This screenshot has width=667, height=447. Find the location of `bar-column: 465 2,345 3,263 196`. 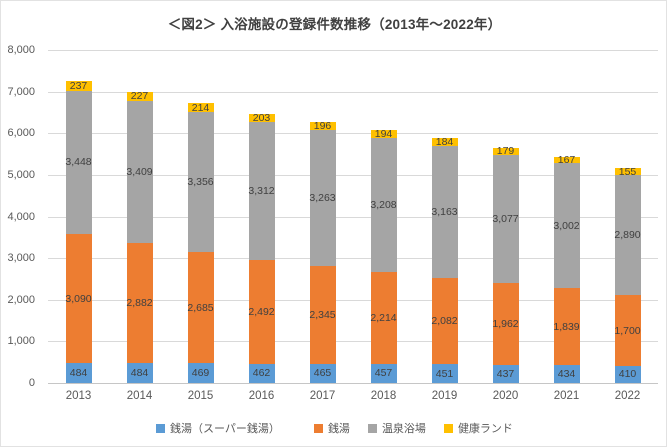

bar-column: 465 2,345 3,263 196 is located at coordinates (322, 216).